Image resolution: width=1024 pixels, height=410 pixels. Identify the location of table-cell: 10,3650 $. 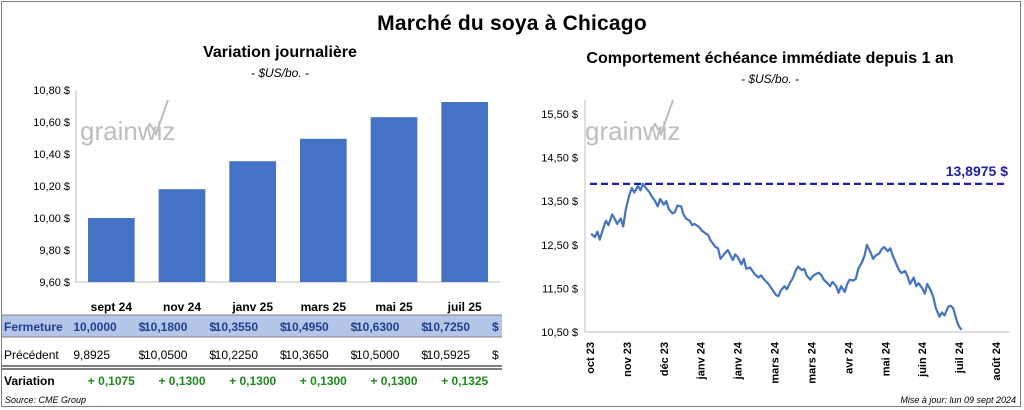
(321, 355).